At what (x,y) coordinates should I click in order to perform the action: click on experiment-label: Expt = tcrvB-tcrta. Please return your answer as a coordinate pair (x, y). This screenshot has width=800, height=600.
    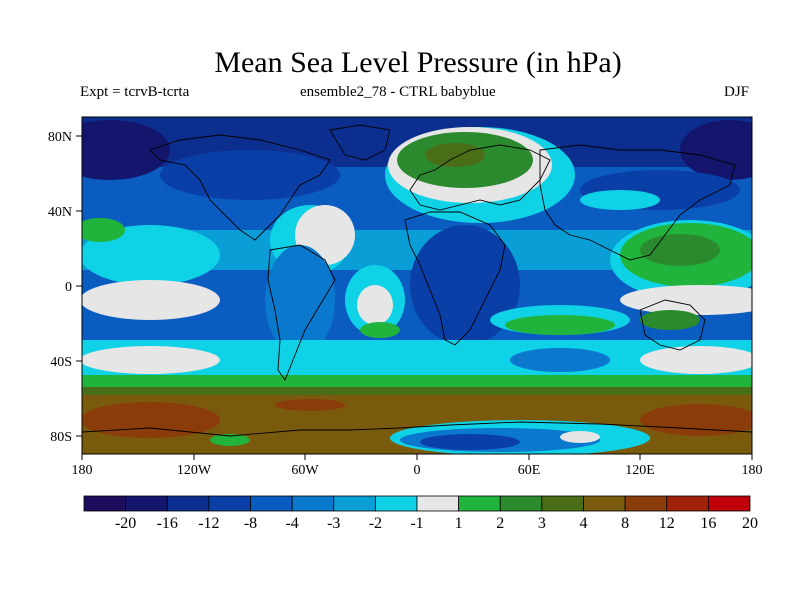
    Looking at the image, I should click on (135, 92).